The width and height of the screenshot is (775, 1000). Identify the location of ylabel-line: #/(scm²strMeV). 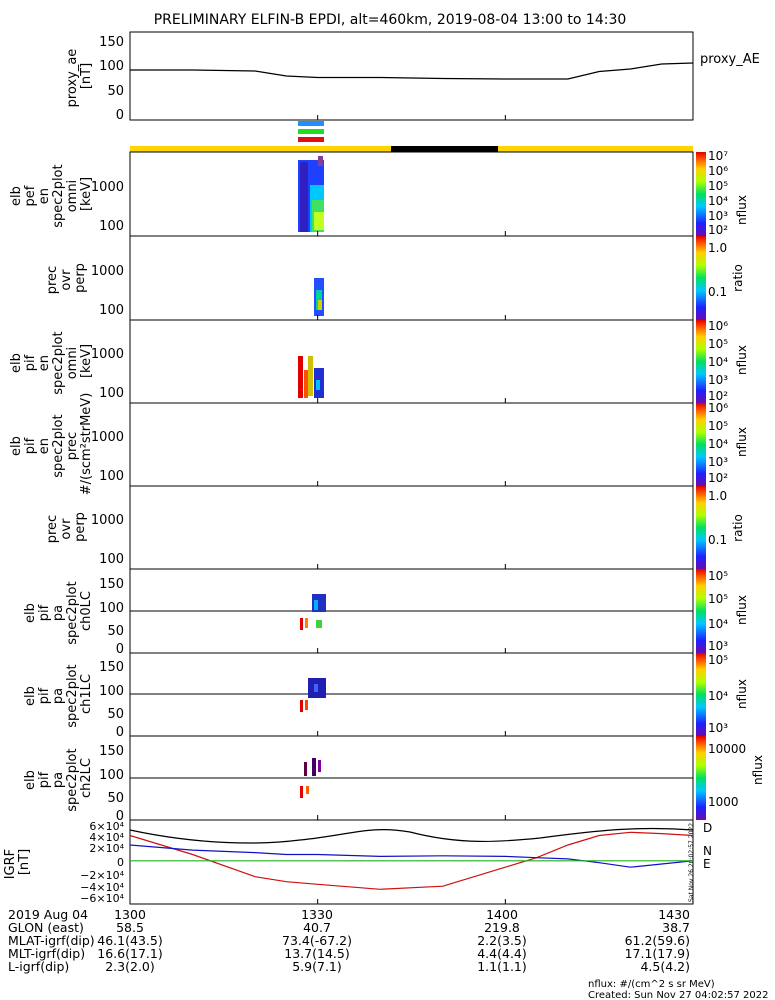
(86, 444).